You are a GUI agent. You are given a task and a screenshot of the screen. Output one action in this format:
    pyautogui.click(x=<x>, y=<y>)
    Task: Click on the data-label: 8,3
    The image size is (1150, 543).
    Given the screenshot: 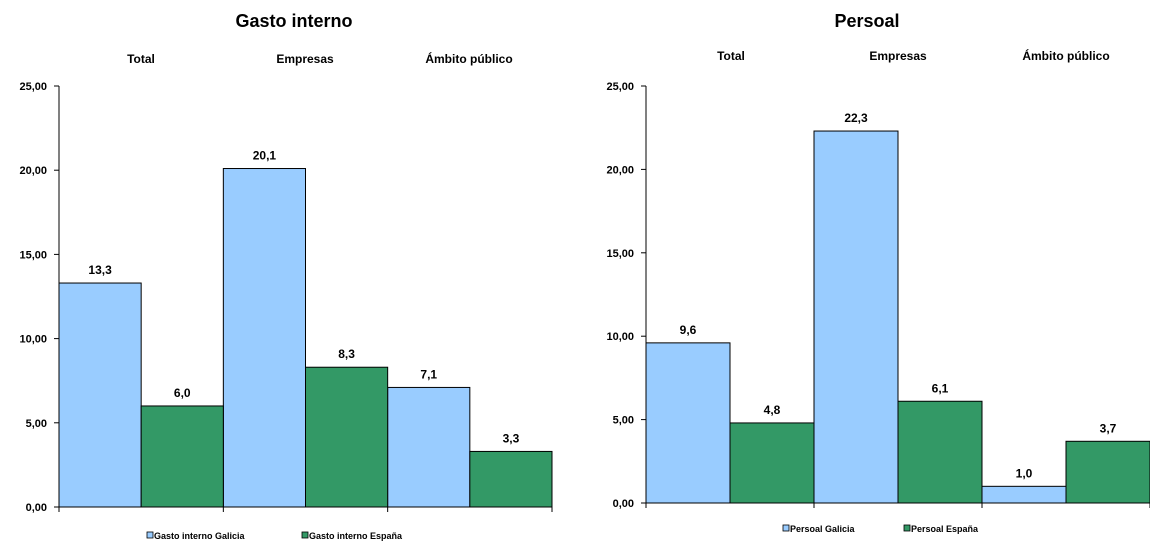 What is the action you would take?
    pyautogui.click(x=346, y=354)
    